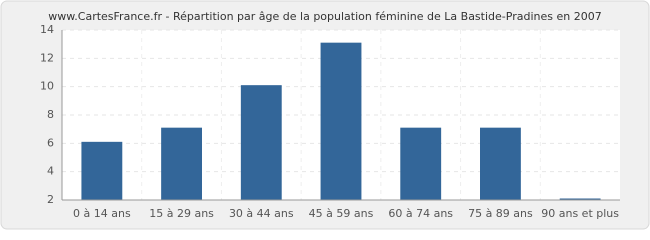 The height and width of the screenshot is (240, 650). Describe the element at coordinates (420, 213) in the screenshot. I see `x-tick-label: 60 à 74 ans` at that location.